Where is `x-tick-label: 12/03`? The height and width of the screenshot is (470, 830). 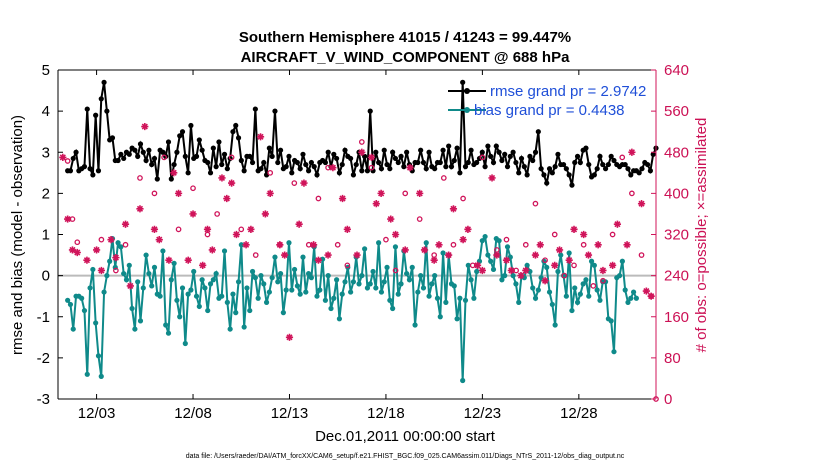
x-tick-label: 12/03 is located at coordinates (97, 413).